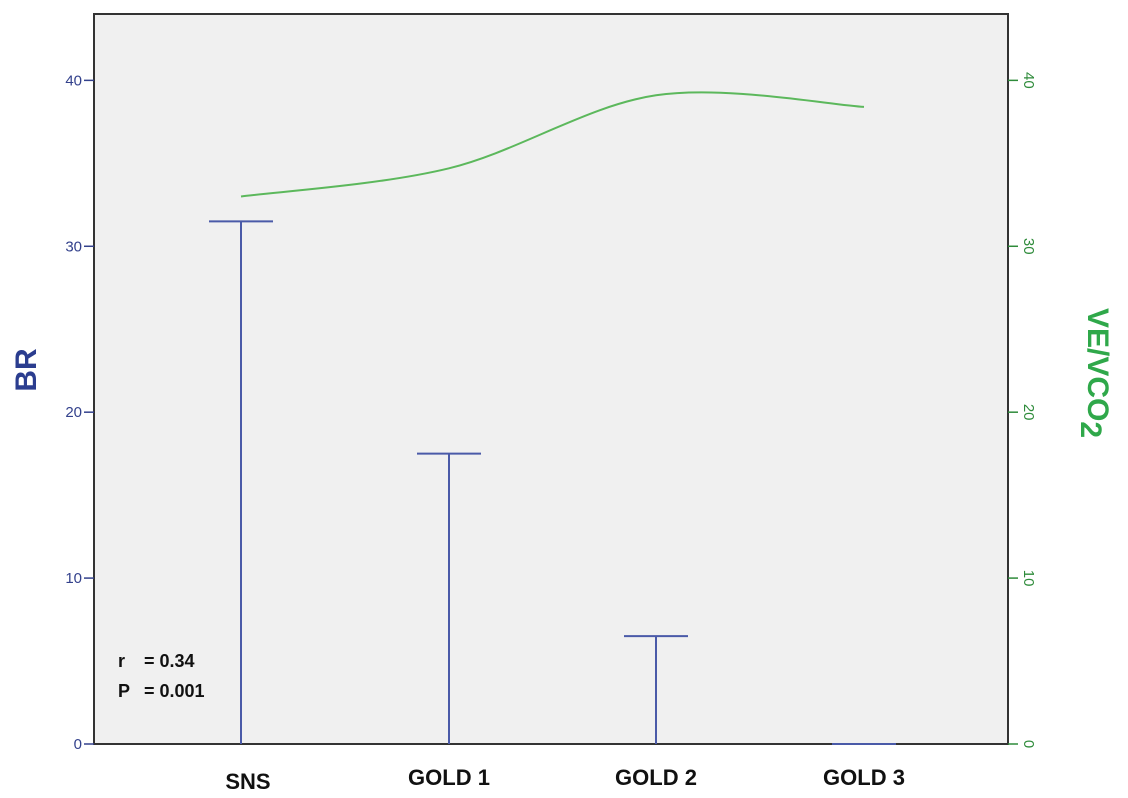  Describe the element at coordinates (656, 777) in the screenshot. I see `category-label: GOLD 2` at that location.